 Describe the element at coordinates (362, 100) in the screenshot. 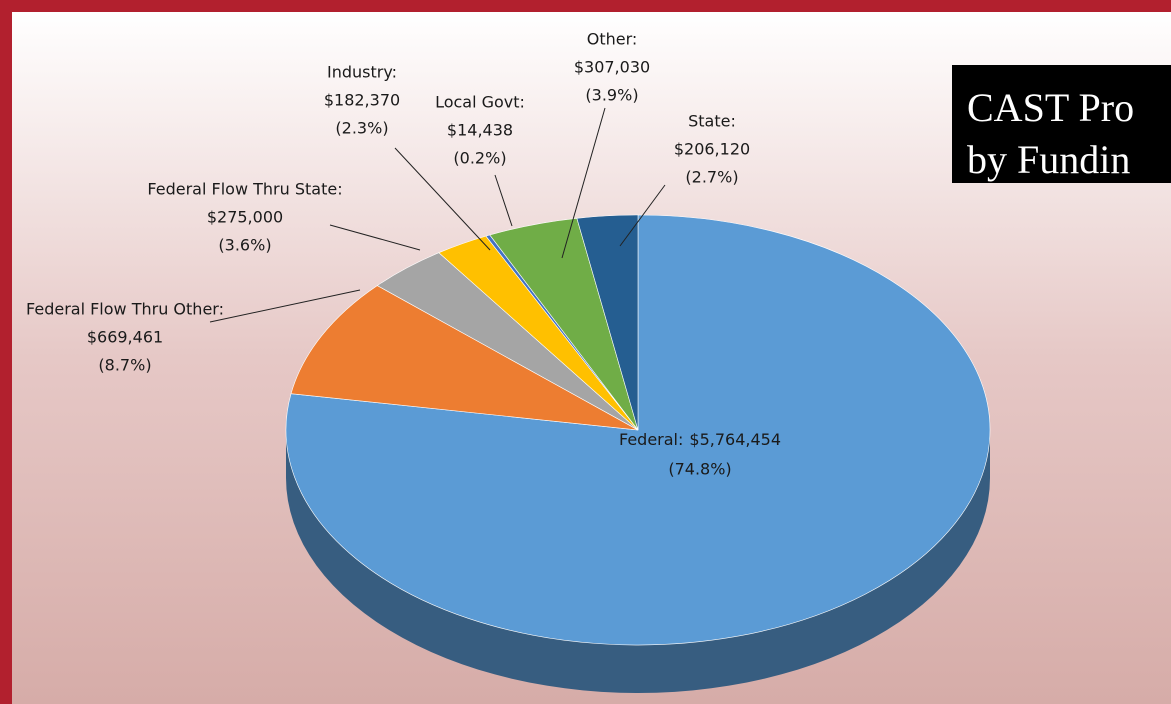

I see `value-label: $182,370` at that location.